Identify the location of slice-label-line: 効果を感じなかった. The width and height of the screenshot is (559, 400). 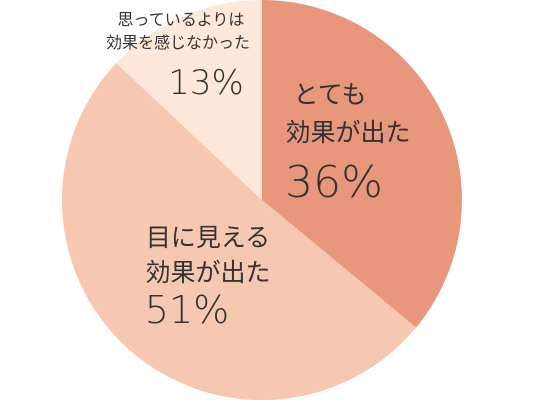
(178, 42).